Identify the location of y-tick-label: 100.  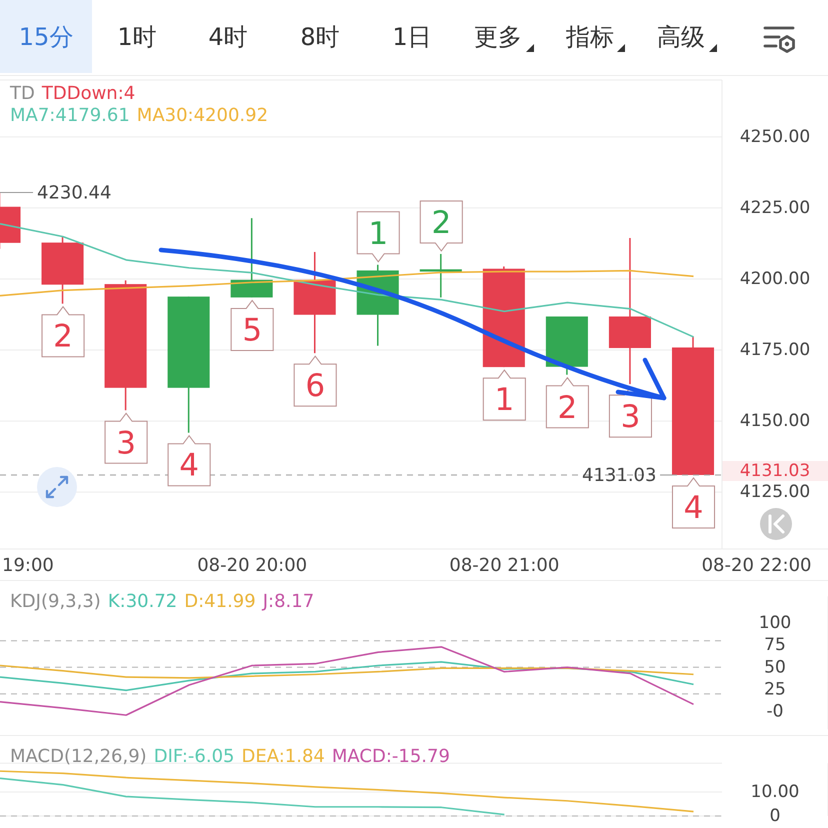
(775, 622).